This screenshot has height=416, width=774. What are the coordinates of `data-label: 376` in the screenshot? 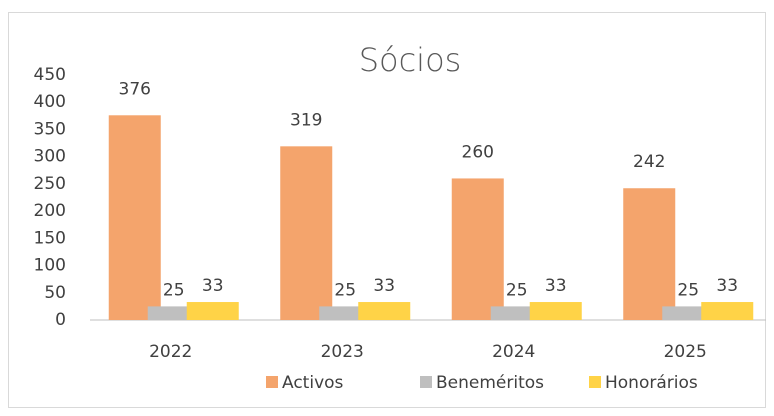 It's located at (135, 89).